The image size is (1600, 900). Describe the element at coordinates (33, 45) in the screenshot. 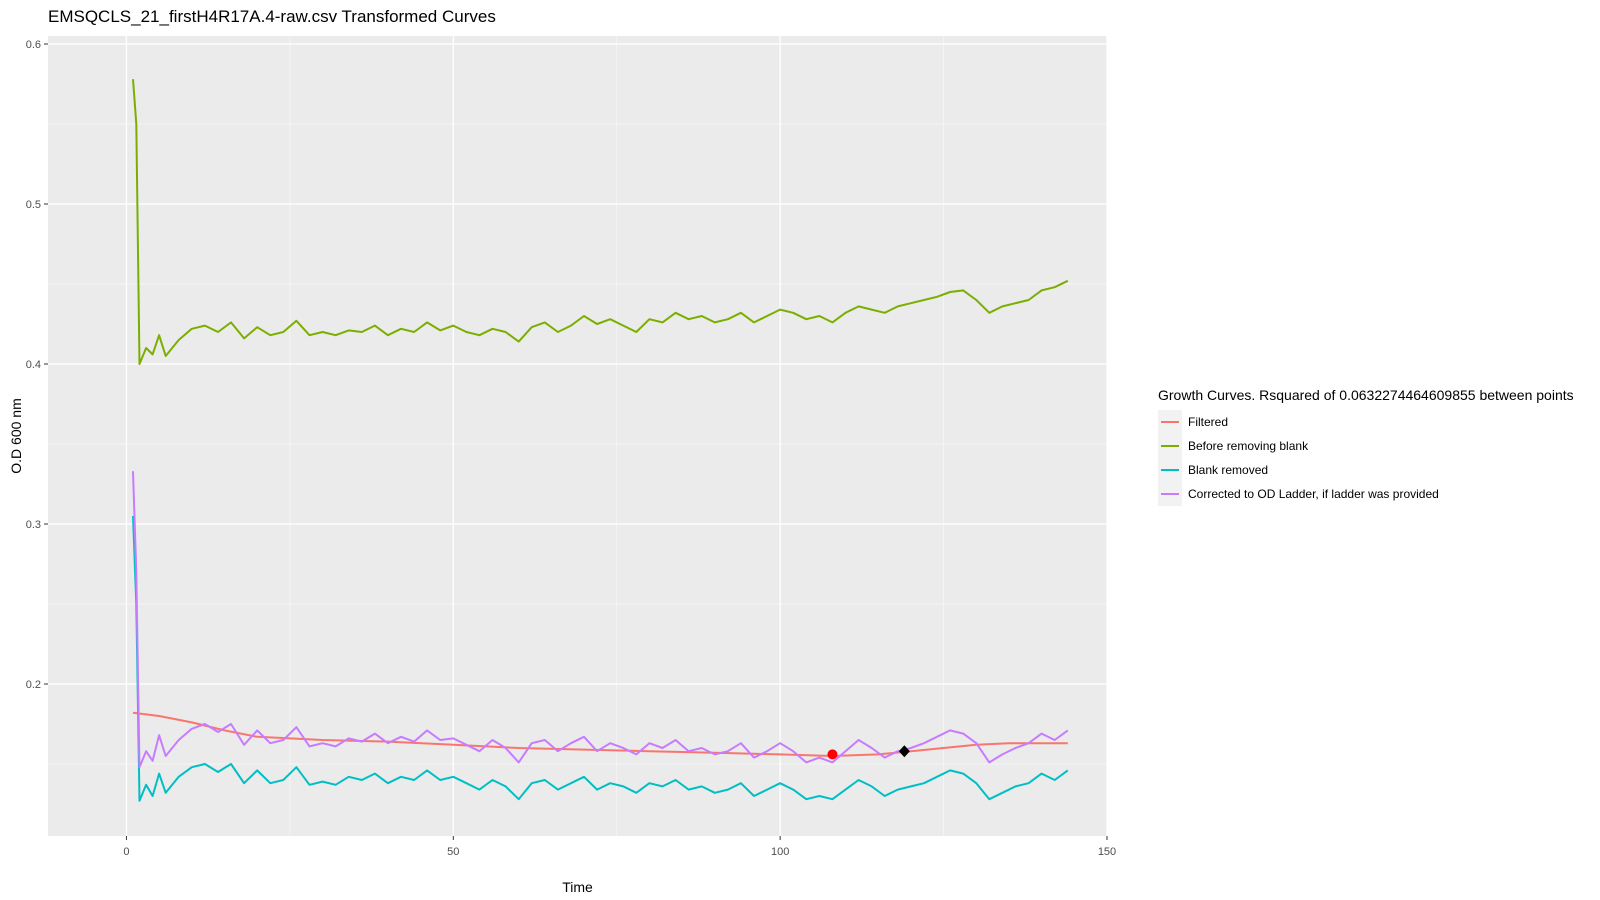

I see `y-tick-label: 0.6` at that location.